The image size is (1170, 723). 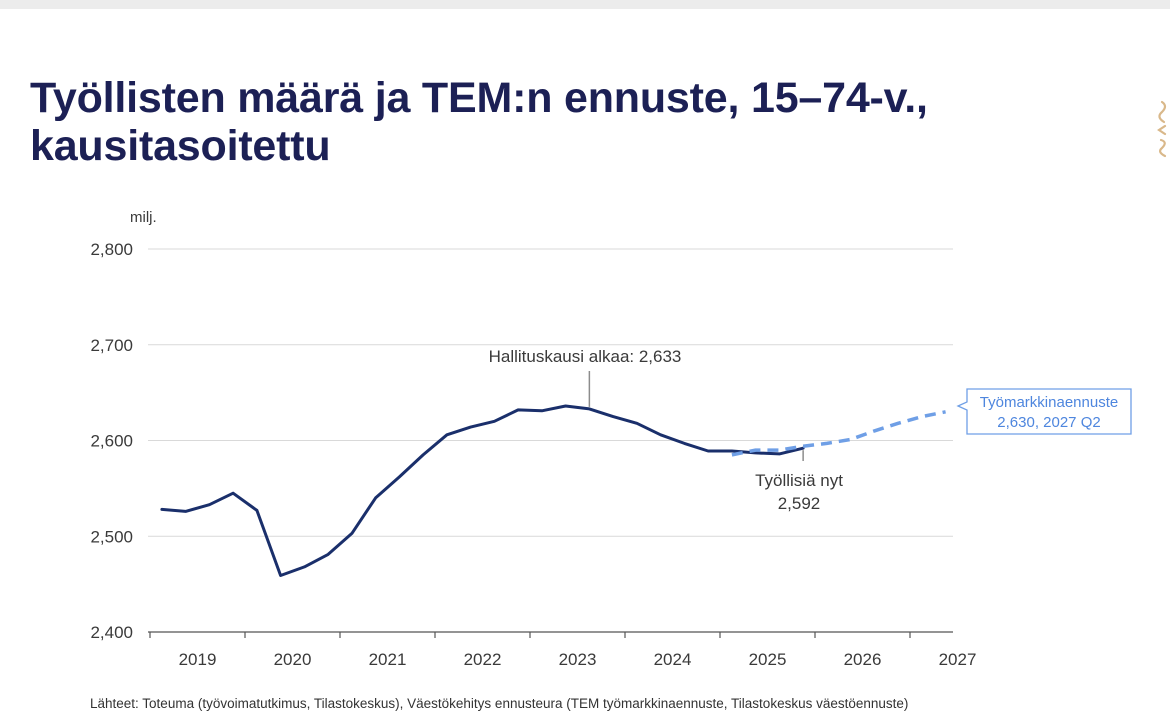 I want to click on annotation-tyollisia-nyt: 2,592, so click(x=799, y=503).